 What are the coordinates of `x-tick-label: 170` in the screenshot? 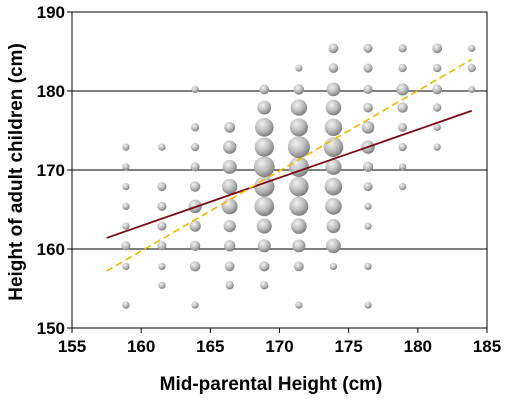 It's located at (279, 346).